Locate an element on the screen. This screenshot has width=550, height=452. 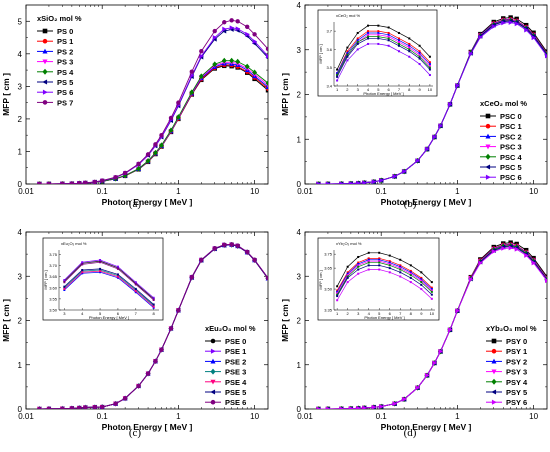
legend-title: xCeO₂ mol % is located at coordinates (503, 103).